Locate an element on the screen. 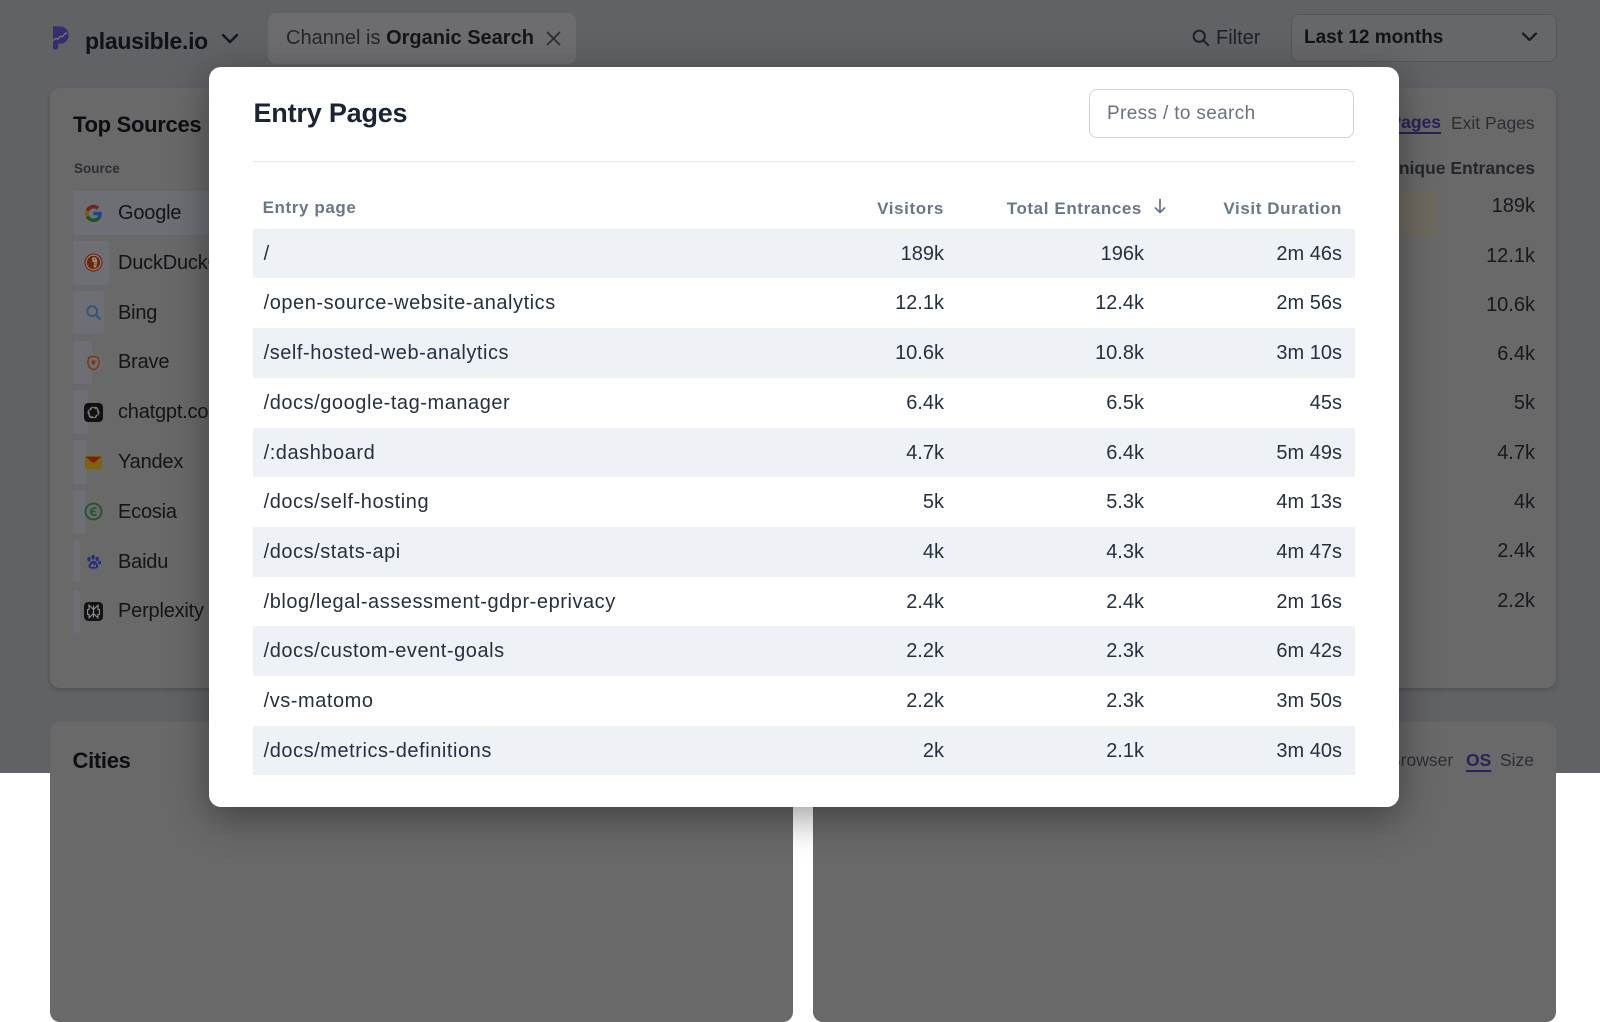 Image resolution: width=1600 pixels, height=1022 pixels. svg-text: du is located at coordinates (94, 565).